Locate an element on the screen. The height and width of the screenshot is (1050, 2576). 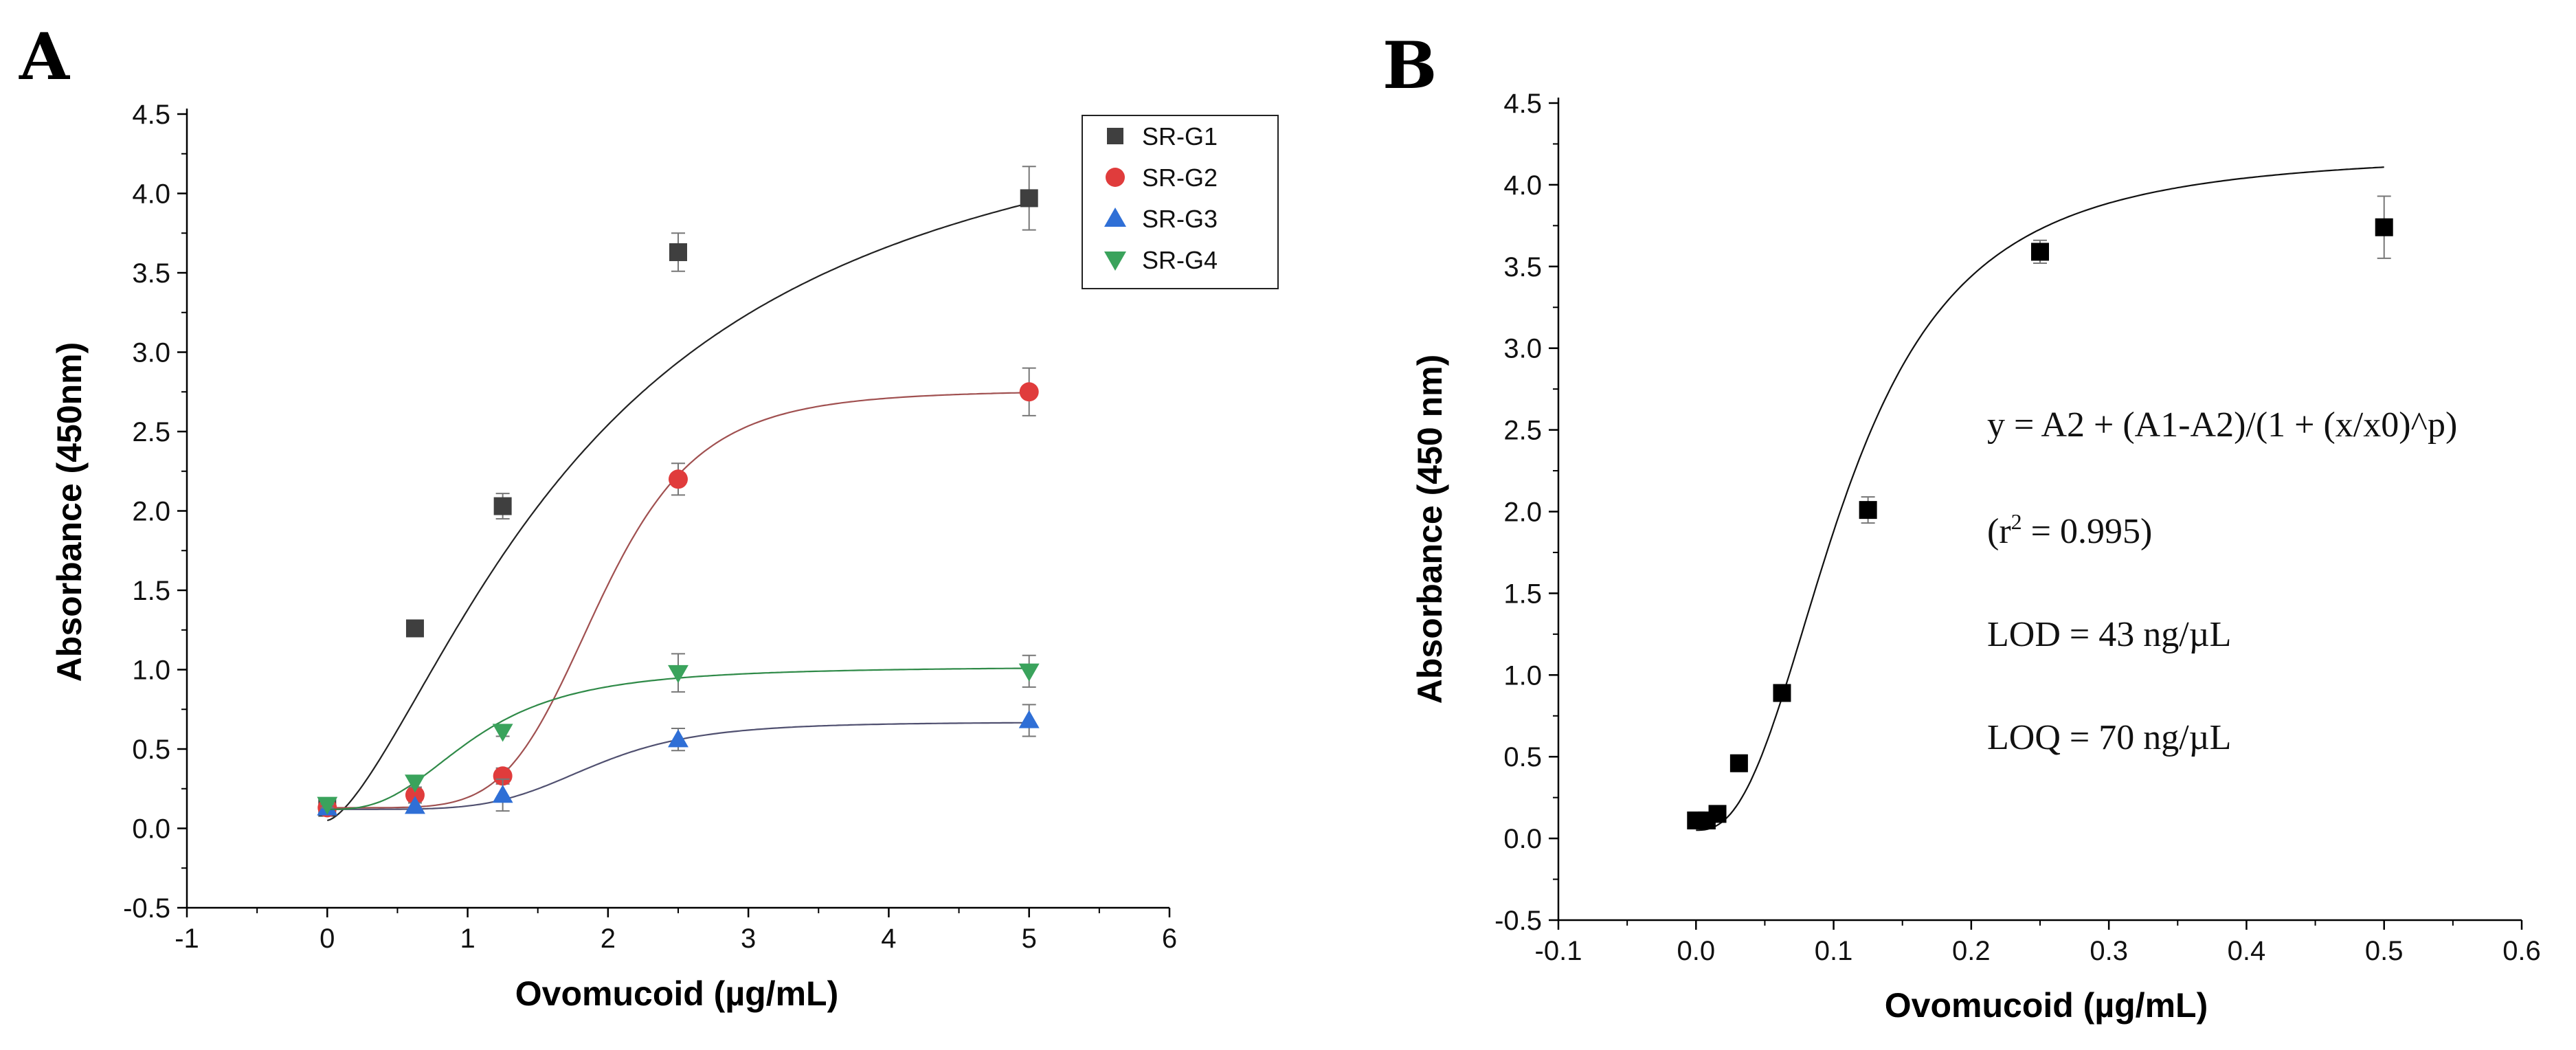
r-squared-value: = 0.995) is located at coordinates (2087, 531).